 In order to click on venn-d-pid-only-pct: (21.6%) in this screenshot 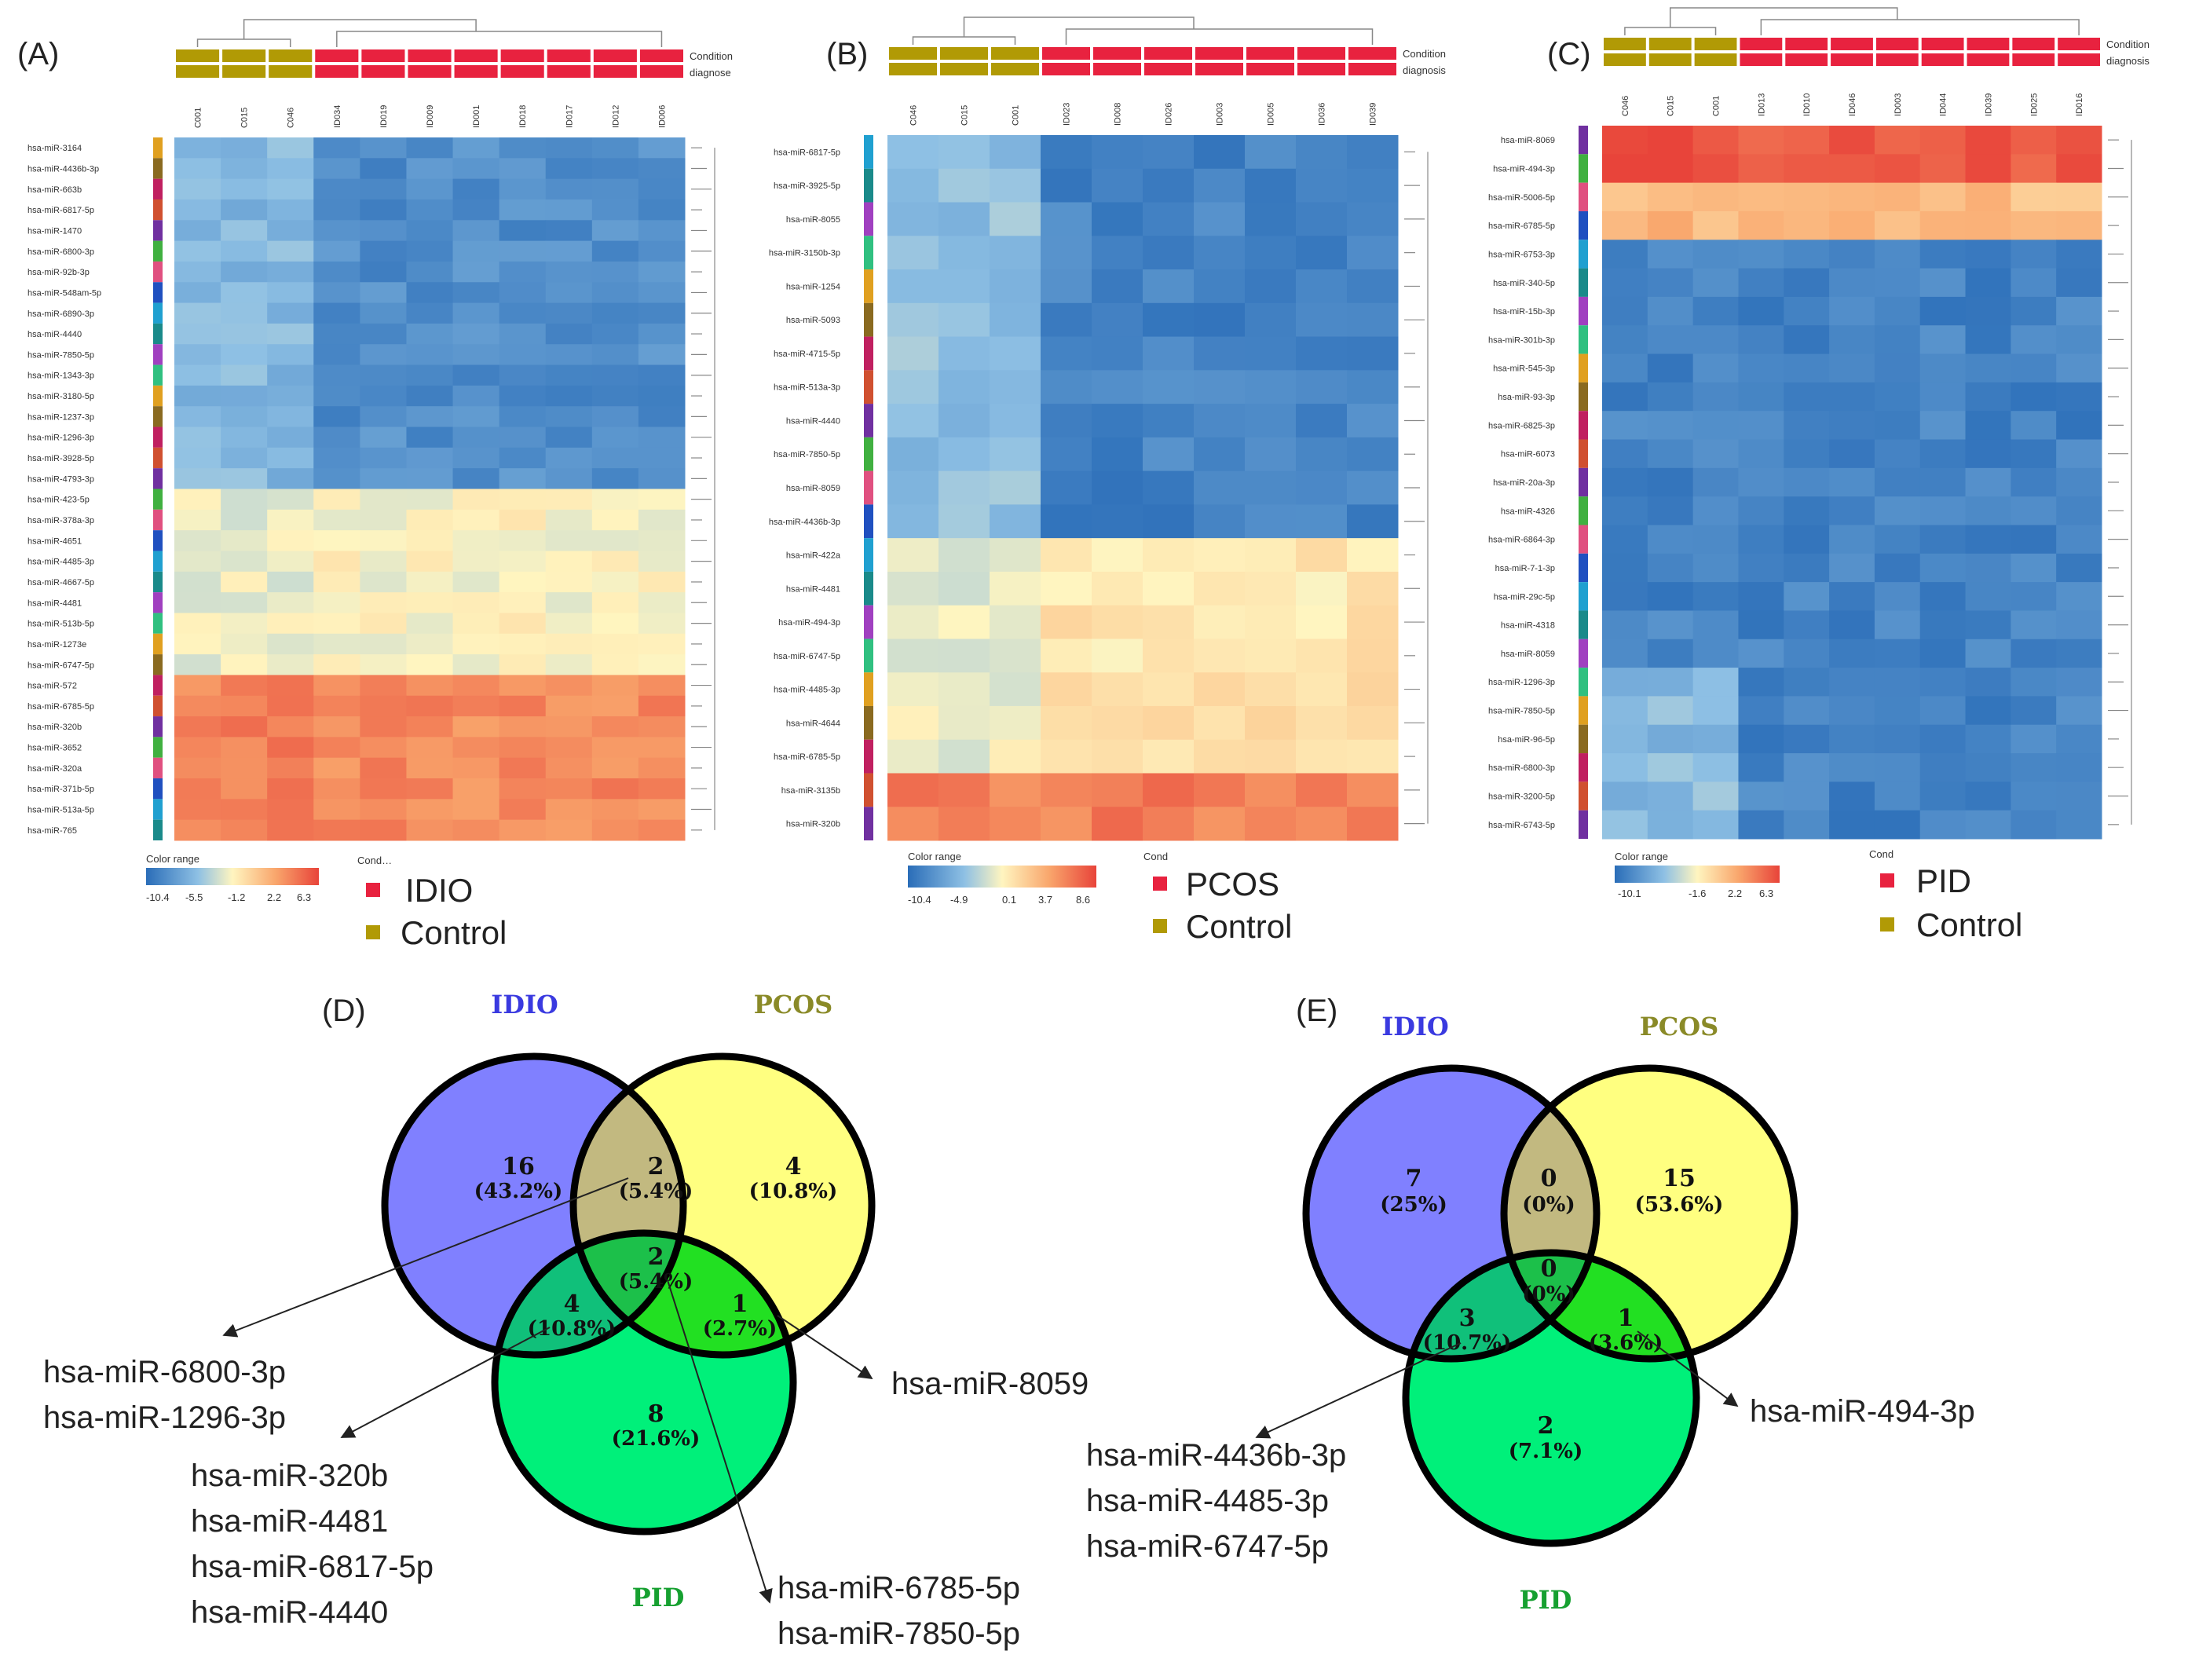, I will do `click(656, 1439)`.